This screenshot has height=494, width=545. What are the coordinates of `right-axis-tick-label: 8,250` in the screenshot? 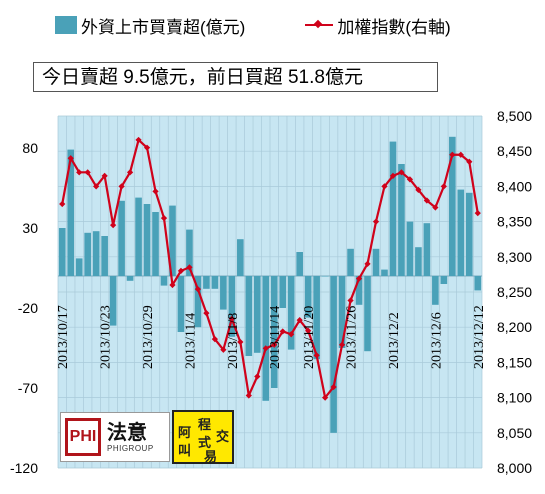 It's located at (514, 292).